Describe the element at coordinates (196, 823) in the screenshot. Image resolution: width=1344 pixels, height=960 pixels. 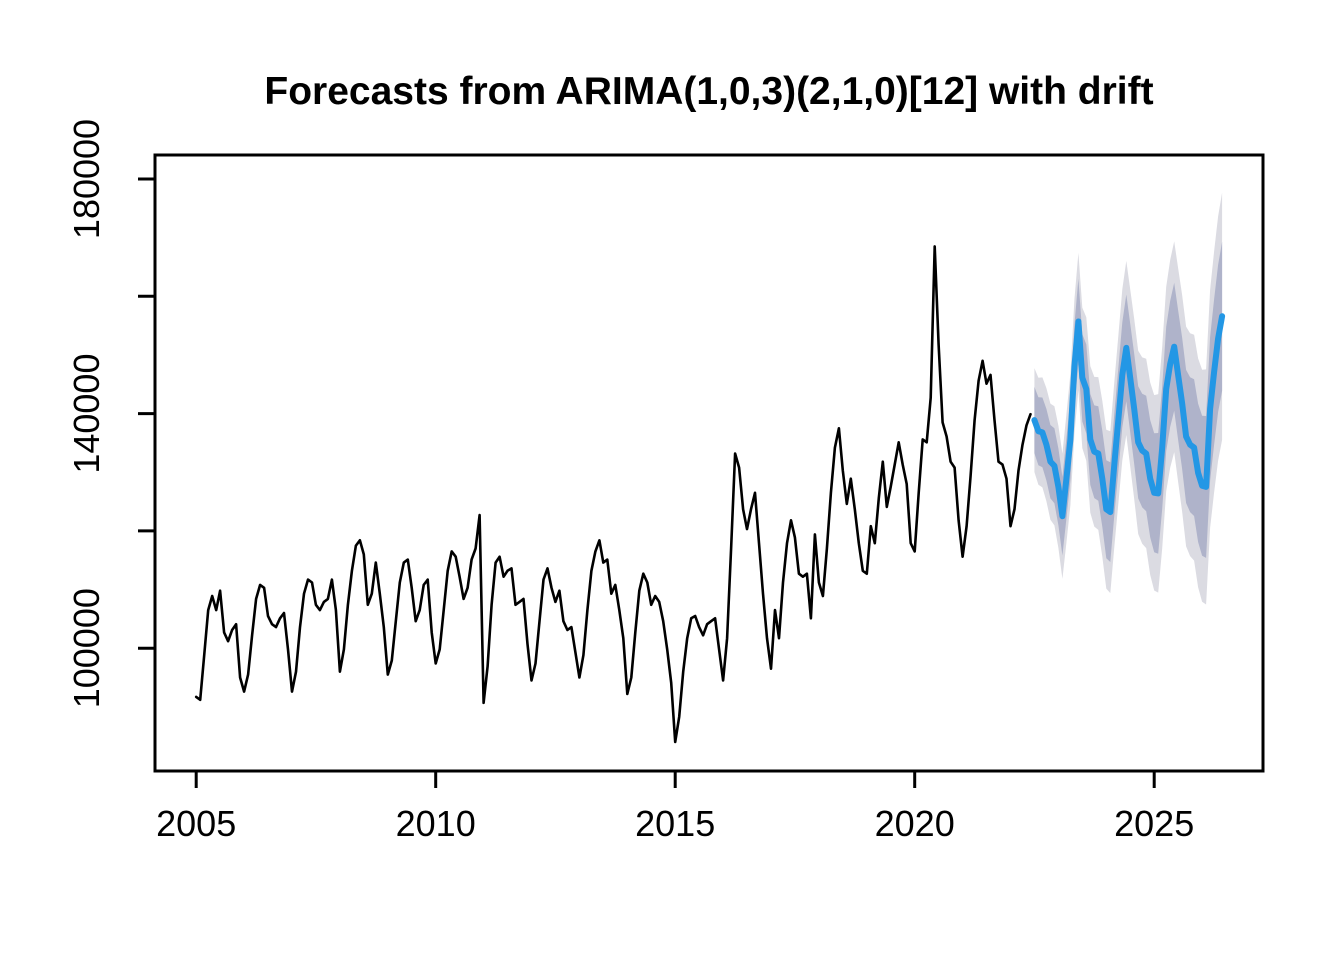
I see `x-axis-tick-label: 2005` at that location.